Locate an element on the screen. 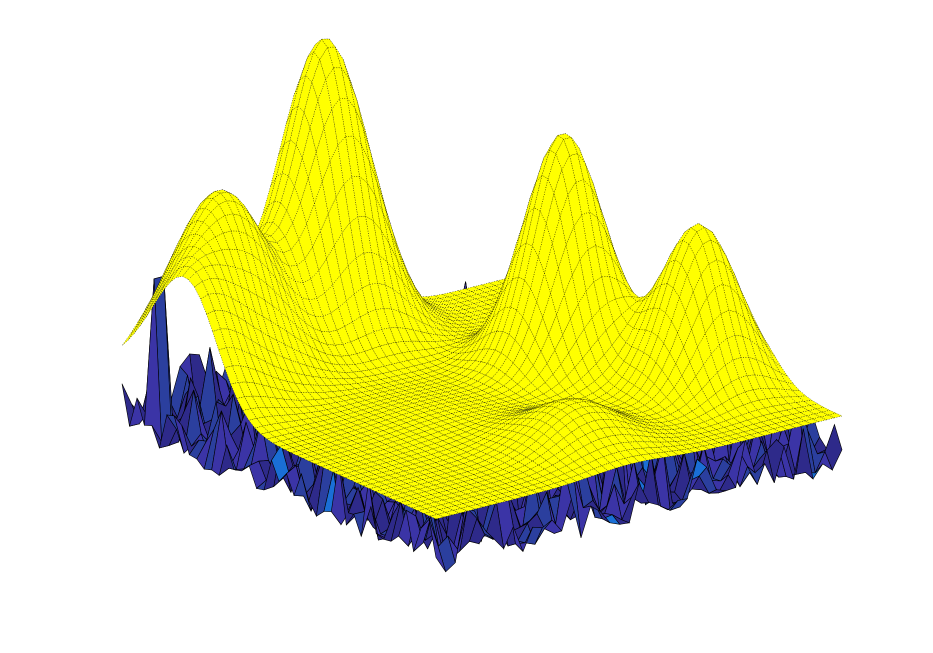 The width and height of the screenshot is (933, 653). noise-facet is located at coordinates (437, 544).